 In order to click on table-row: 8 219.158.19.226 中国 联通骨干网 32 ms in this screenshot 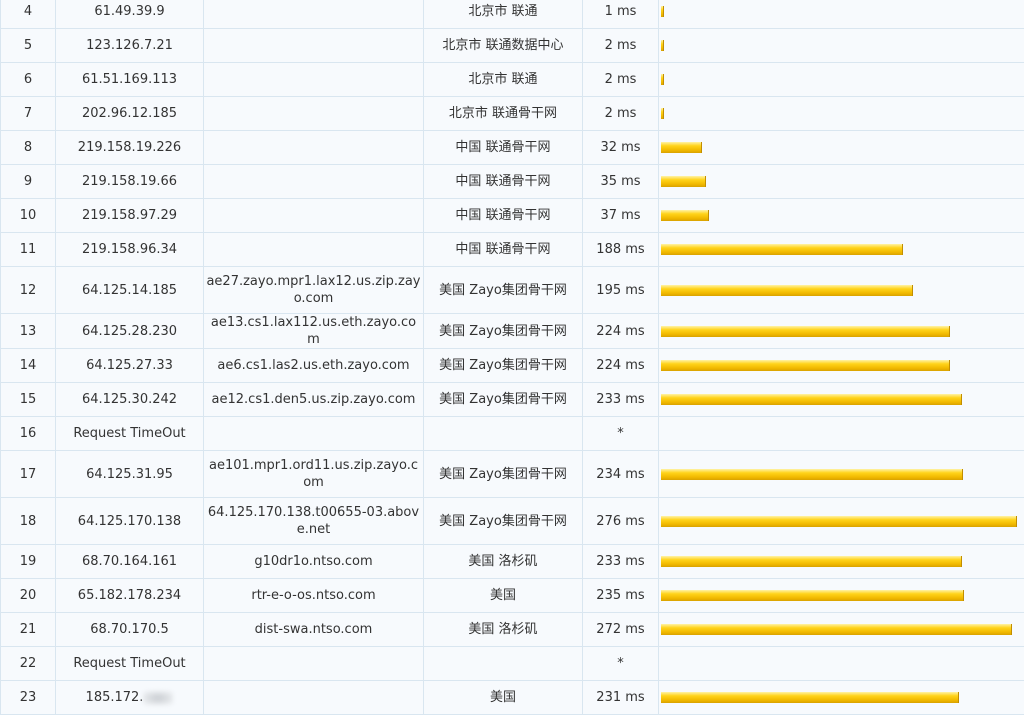, I will do `click(512, 148)`.